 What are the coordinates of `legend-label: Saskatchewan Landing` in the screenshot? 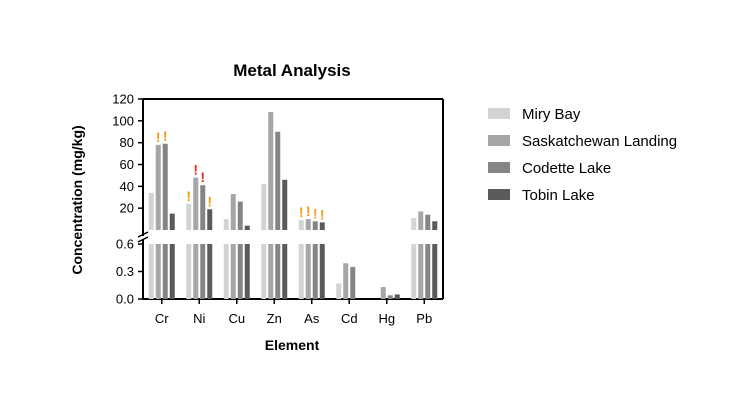 It's located at (599, 141).